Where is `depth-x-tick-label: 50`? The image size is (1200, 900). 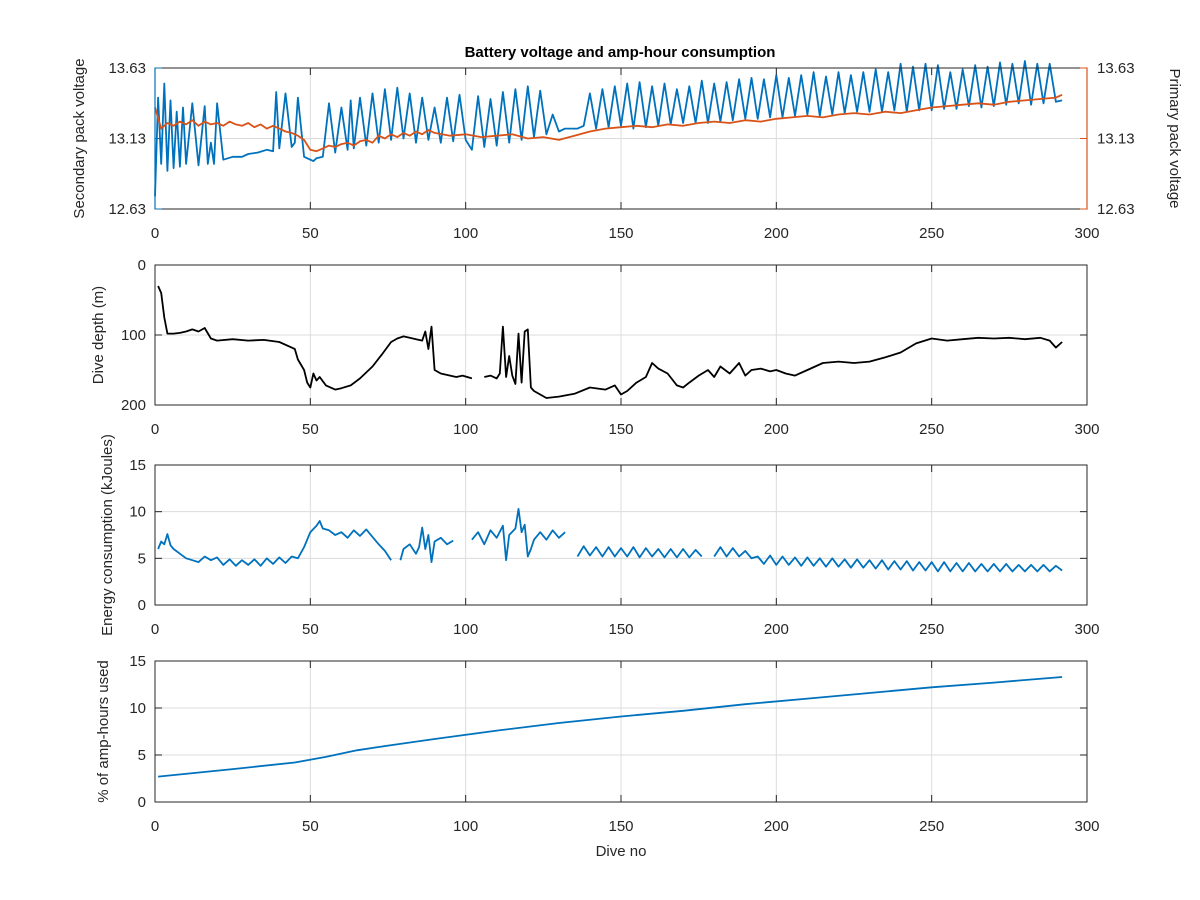 depth-x-tick-label: 50 is located at coordinates (310, 429).